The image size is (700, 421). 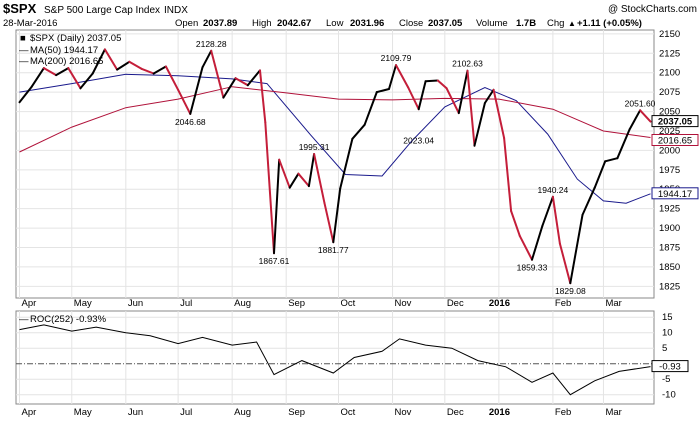 I want to click on volume-label: Volume, so click(x=492, y=23).